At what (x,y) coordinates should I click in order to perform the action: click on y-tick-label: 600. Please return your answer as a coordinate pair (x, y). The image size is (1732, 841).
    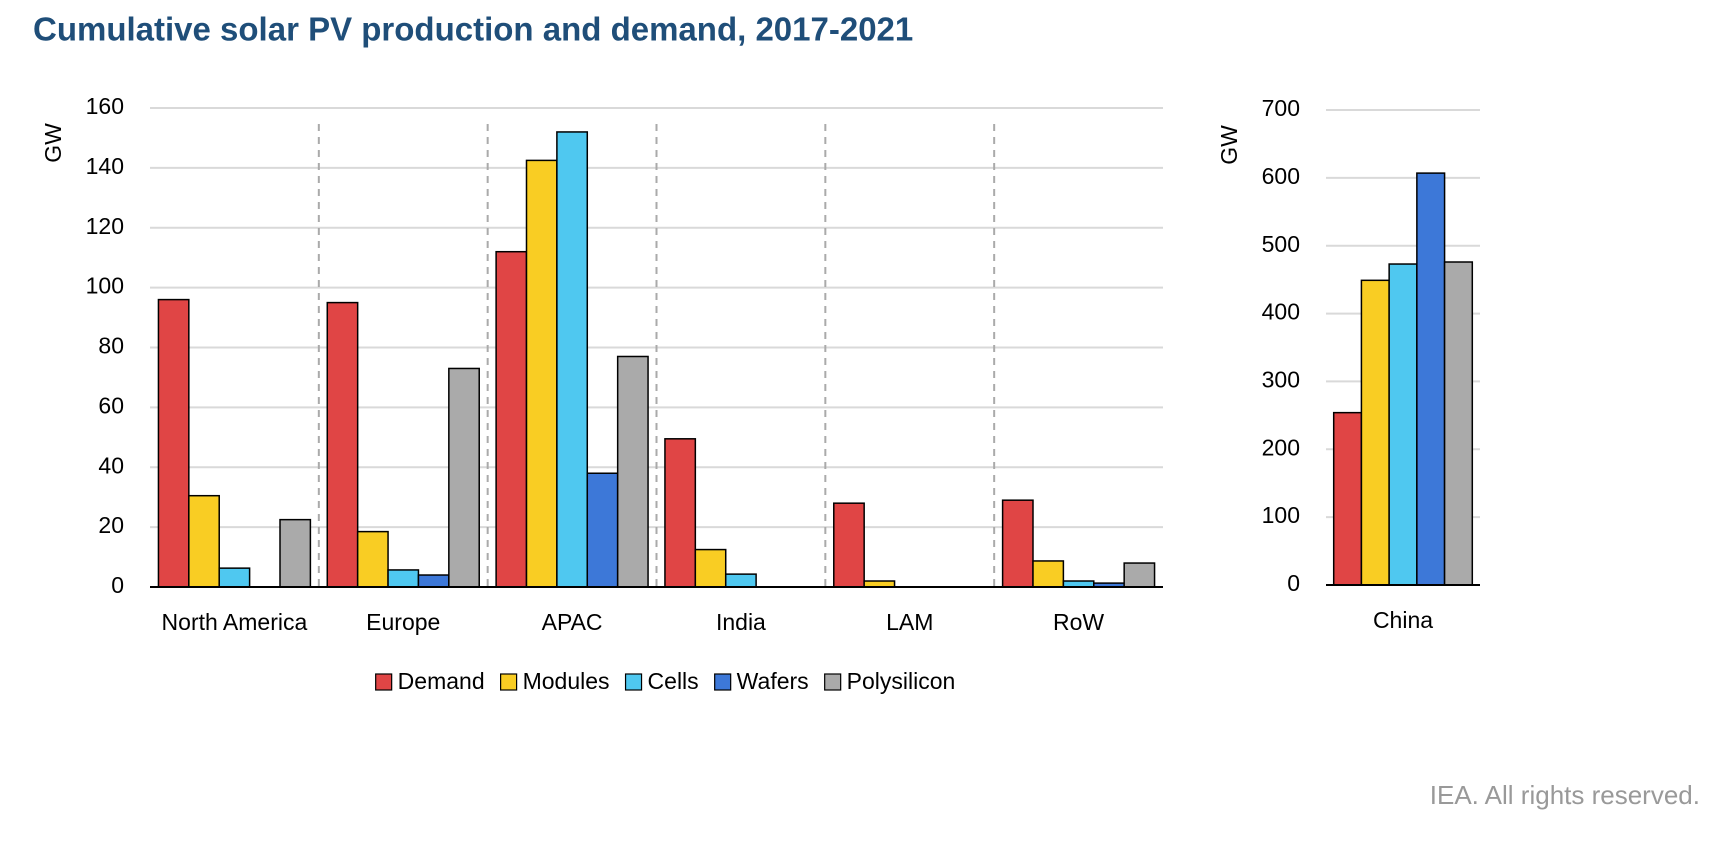
    Looking at the image, I should click on (1281, 176).